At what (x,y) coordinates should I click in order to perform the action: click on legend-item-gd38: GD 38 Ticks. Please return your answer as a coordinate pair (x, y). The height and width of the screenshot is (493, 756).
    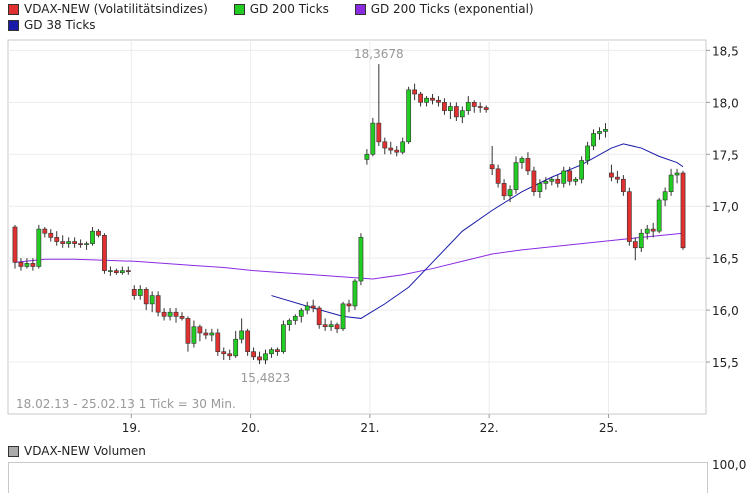
    Looking at the image, I should click on (52, 25).